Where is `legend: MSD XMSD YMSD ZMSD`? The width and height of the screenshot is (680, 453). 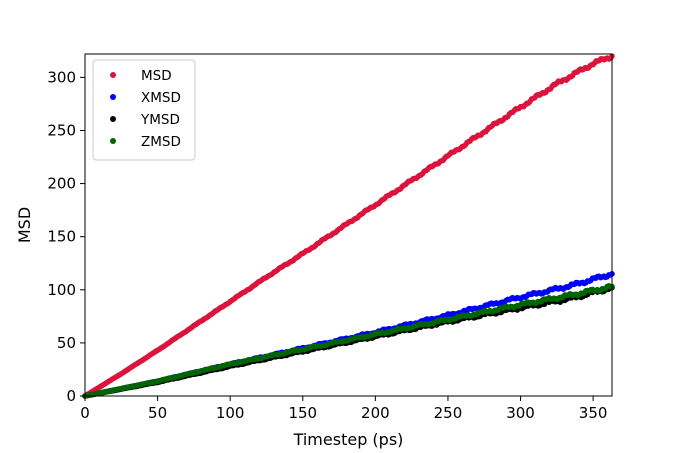 legend: MSD XMSD YMSD ZMSD is located at coordinates (144, 110).